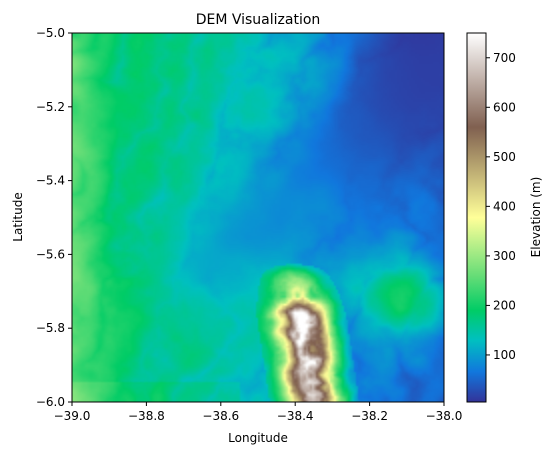  I want to click on colorbar-tick-label: 200, so click(504, 305).